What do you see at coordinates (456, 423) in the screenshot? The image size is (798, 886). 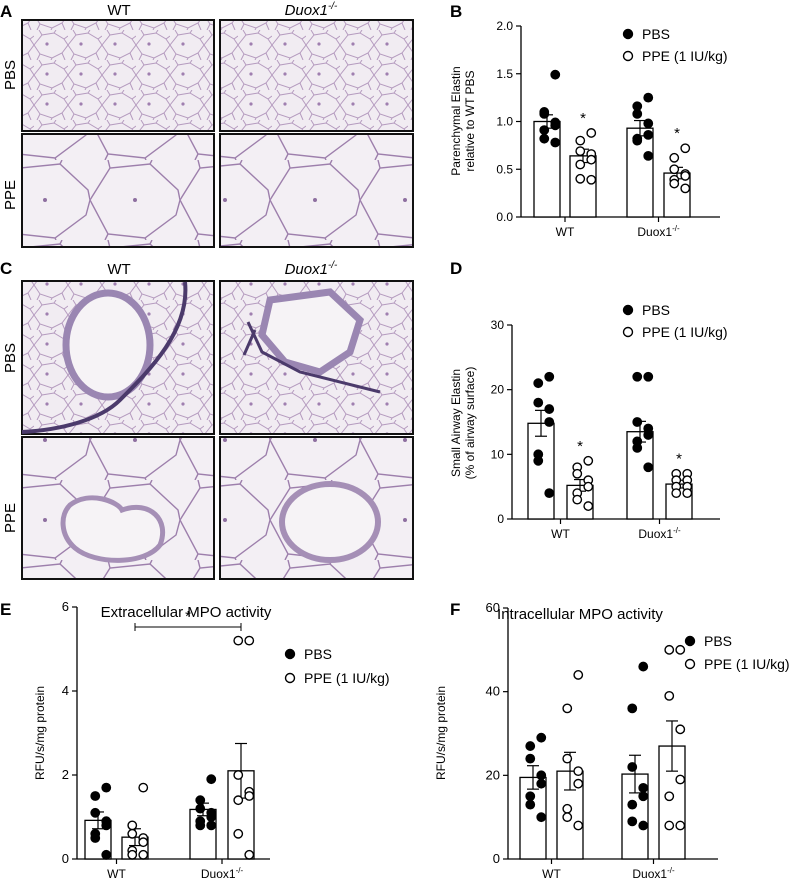 I see `y-axis-label-line: Small Airway Elastin` at bounding box center [456, 423].